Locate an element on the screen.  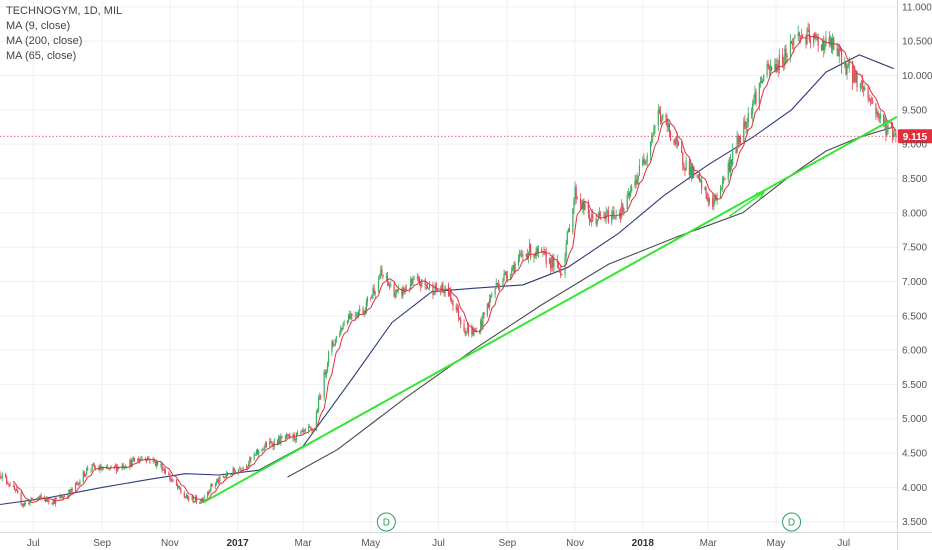
y-tick-label: 11.000 is located at coordinates (917, 7).